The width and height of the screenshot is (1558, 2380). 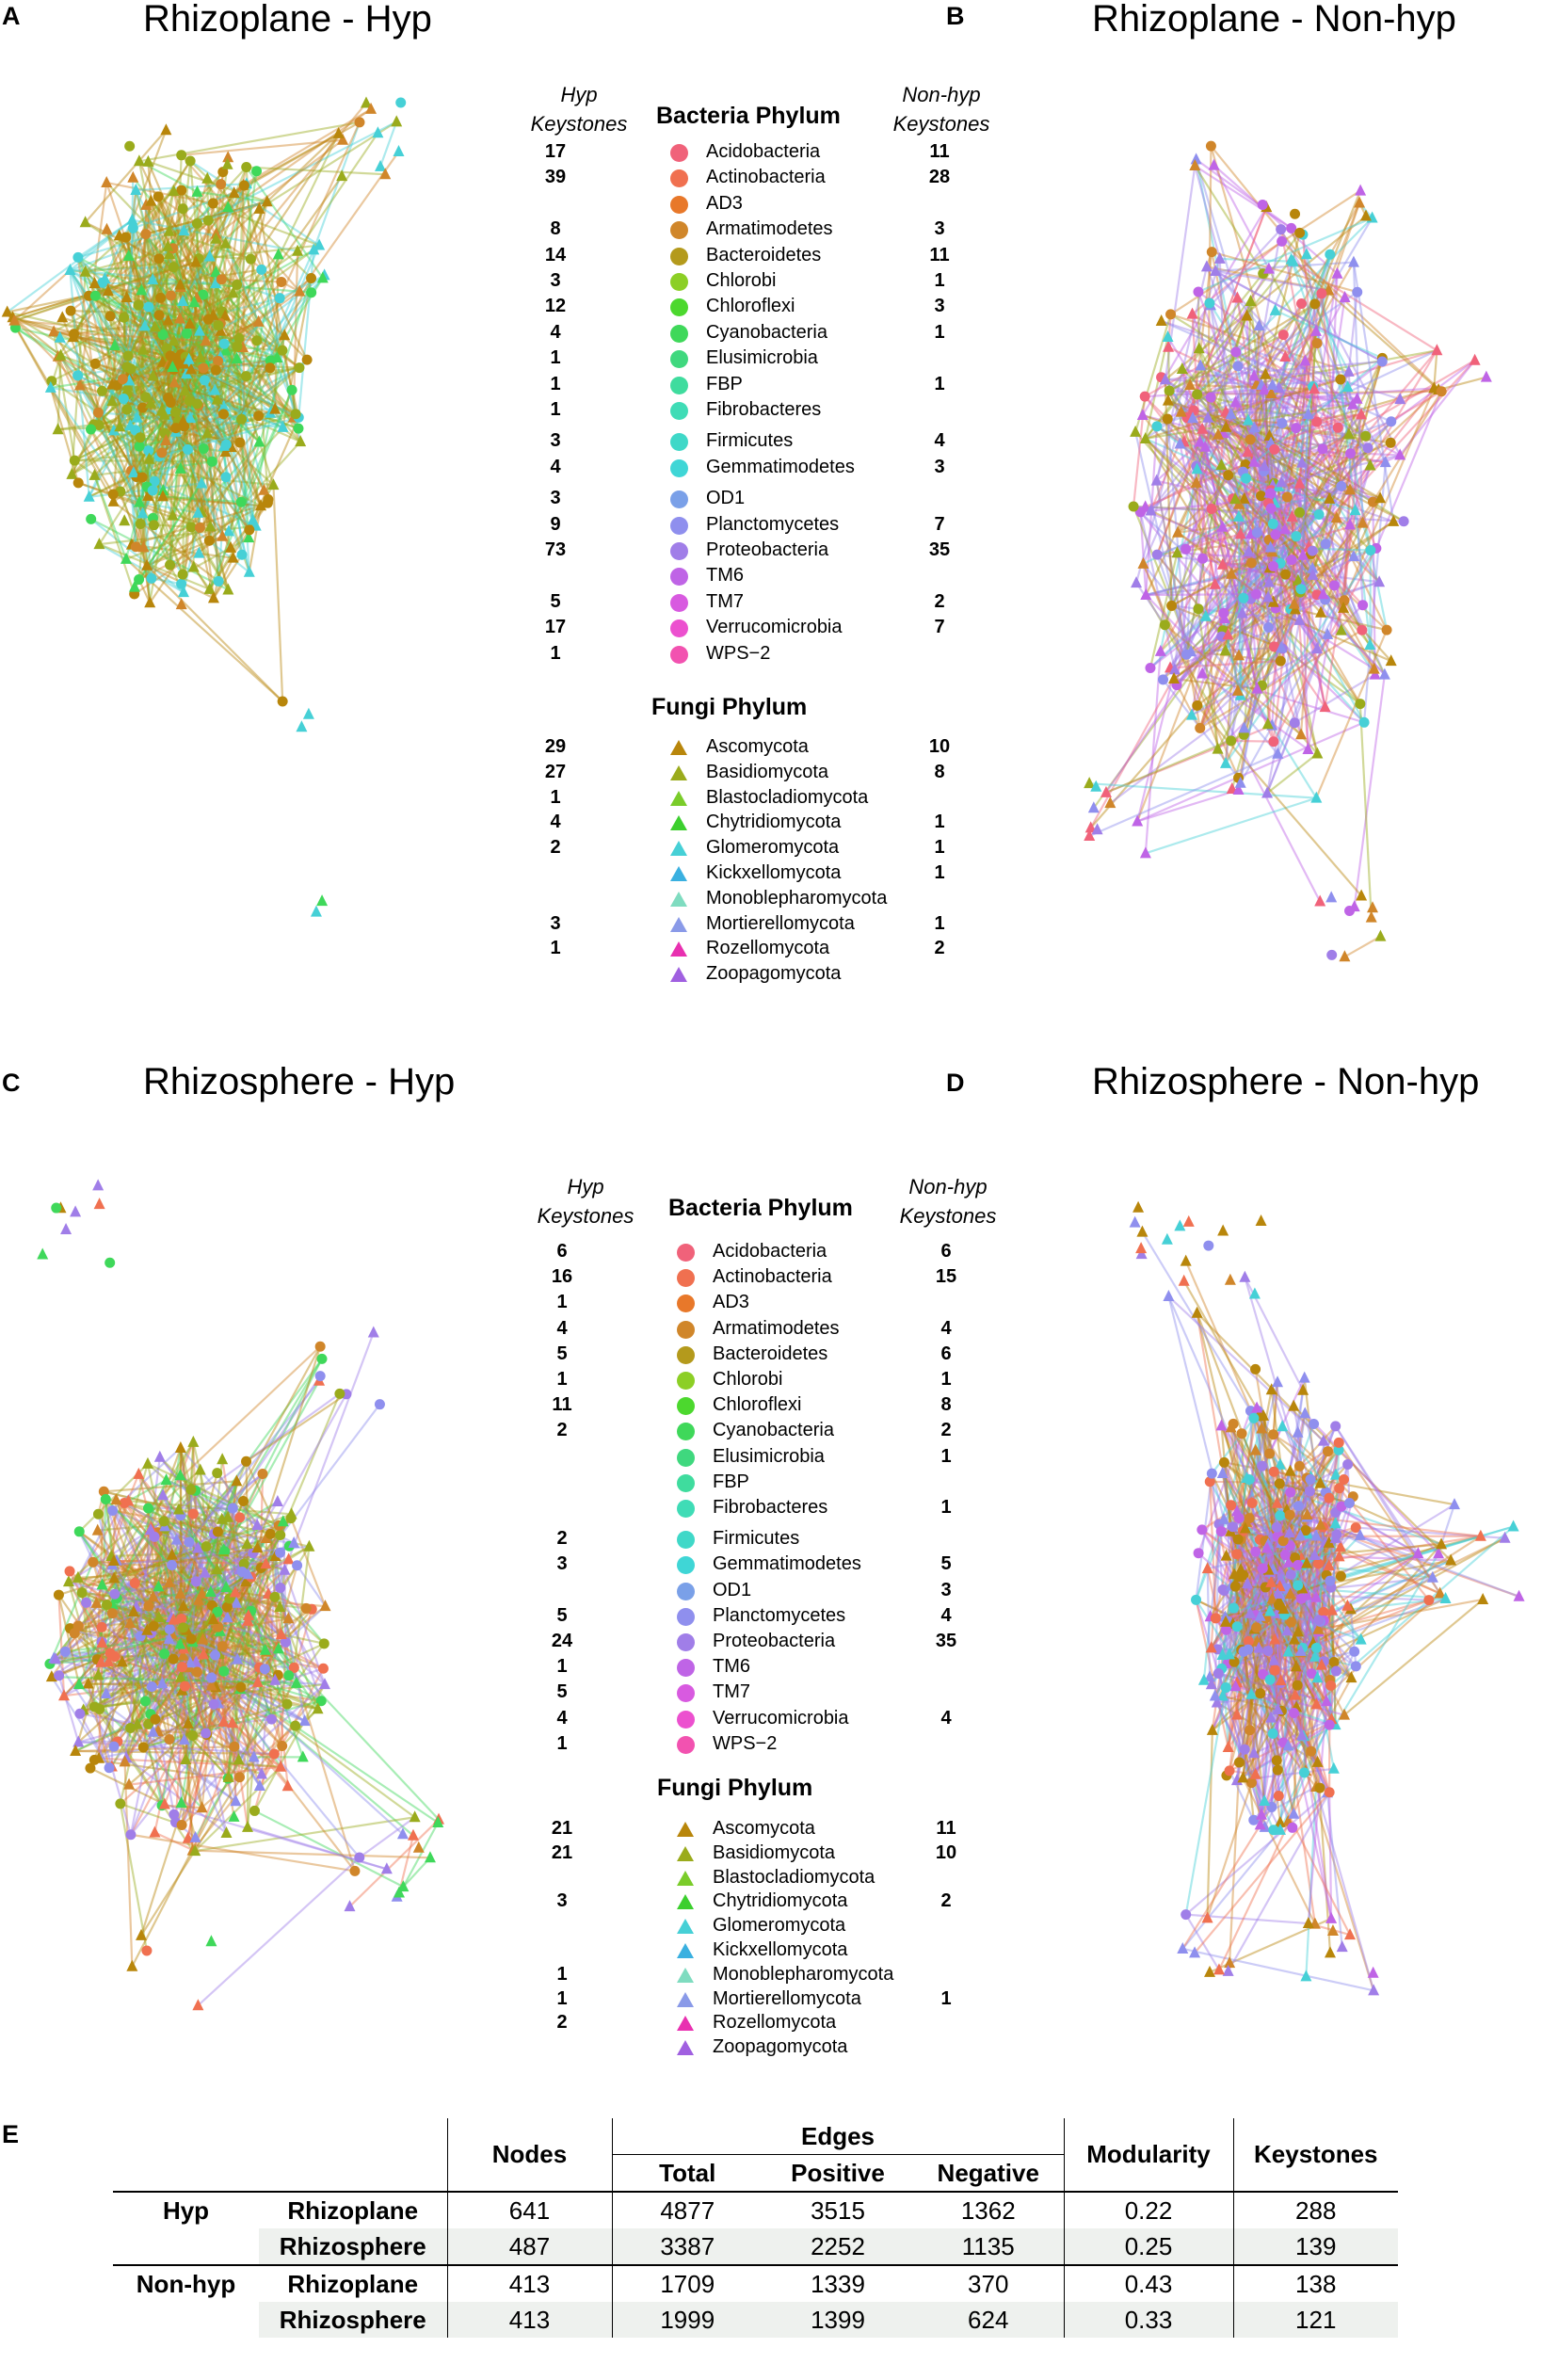 I want to click on triangle-marker-icon, so click(x=686, y=1950).